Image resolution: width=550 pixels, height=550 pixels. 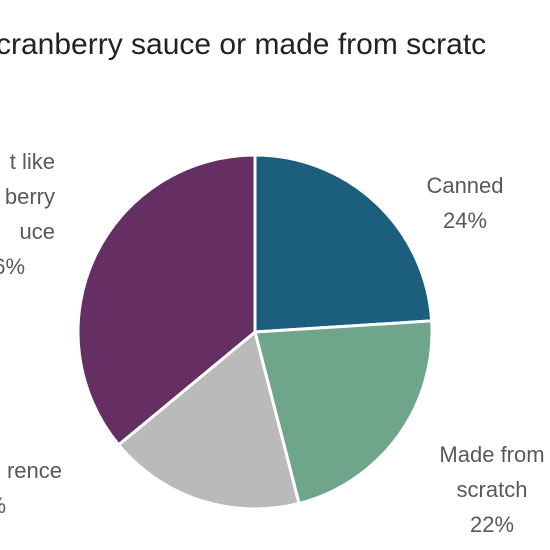 What do you see at coordinates (492, 489) in the screenshot?
I see `slice-label: scratch` at bounding box center [492, 489].